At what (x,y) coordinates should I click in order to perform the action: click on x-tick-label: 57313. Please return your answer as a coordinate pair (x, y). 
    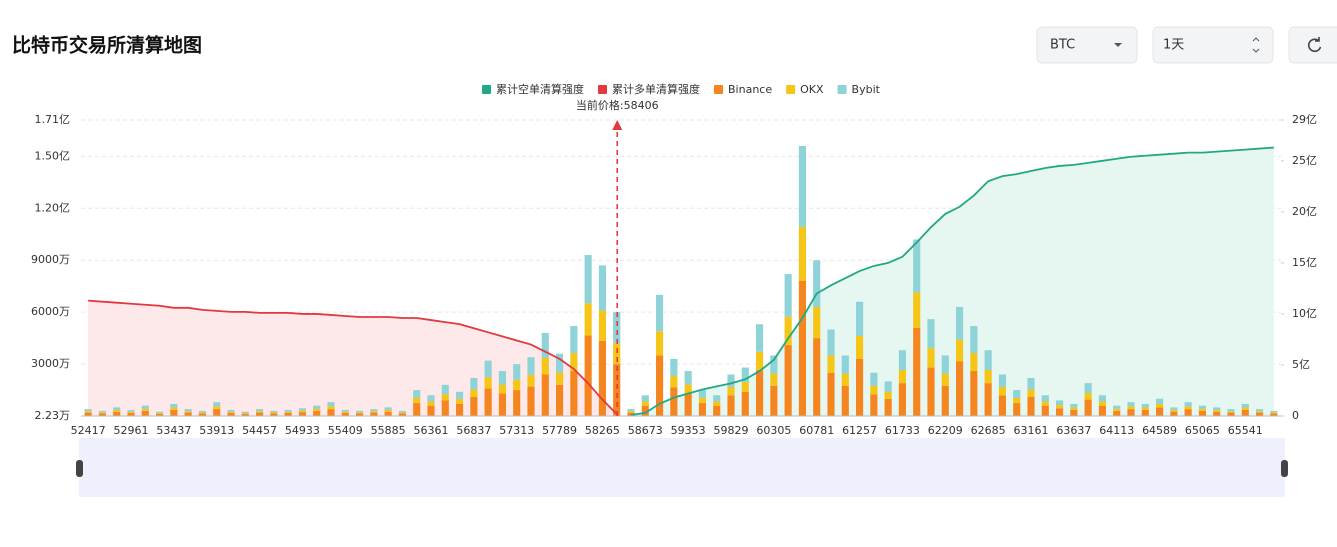
    Looking at the image, I should click on (516, 430).